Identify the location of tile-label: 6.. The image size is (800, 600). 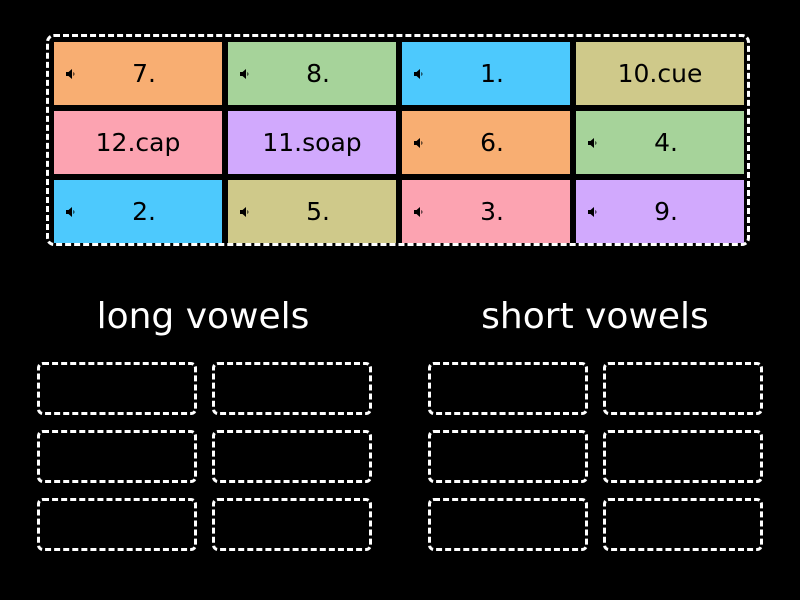
(492, 142).